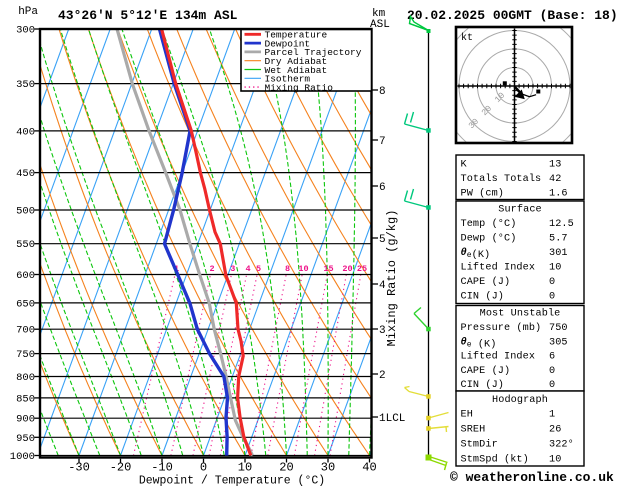  Describe the element at coordinates (25, 439) in the screenshot. I see `svg-text: 950` at that location.